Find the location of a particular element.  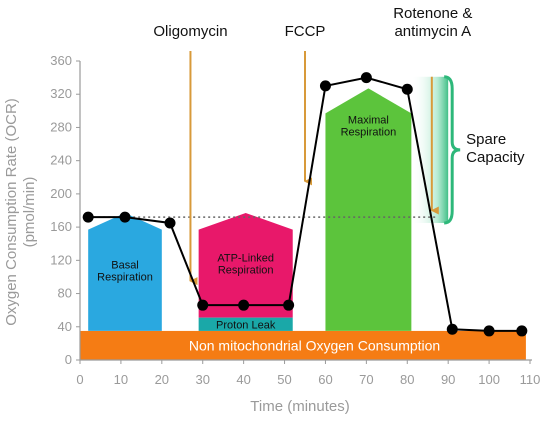

spare-capacity-label: Capacity is located at coordinates (495, 157).